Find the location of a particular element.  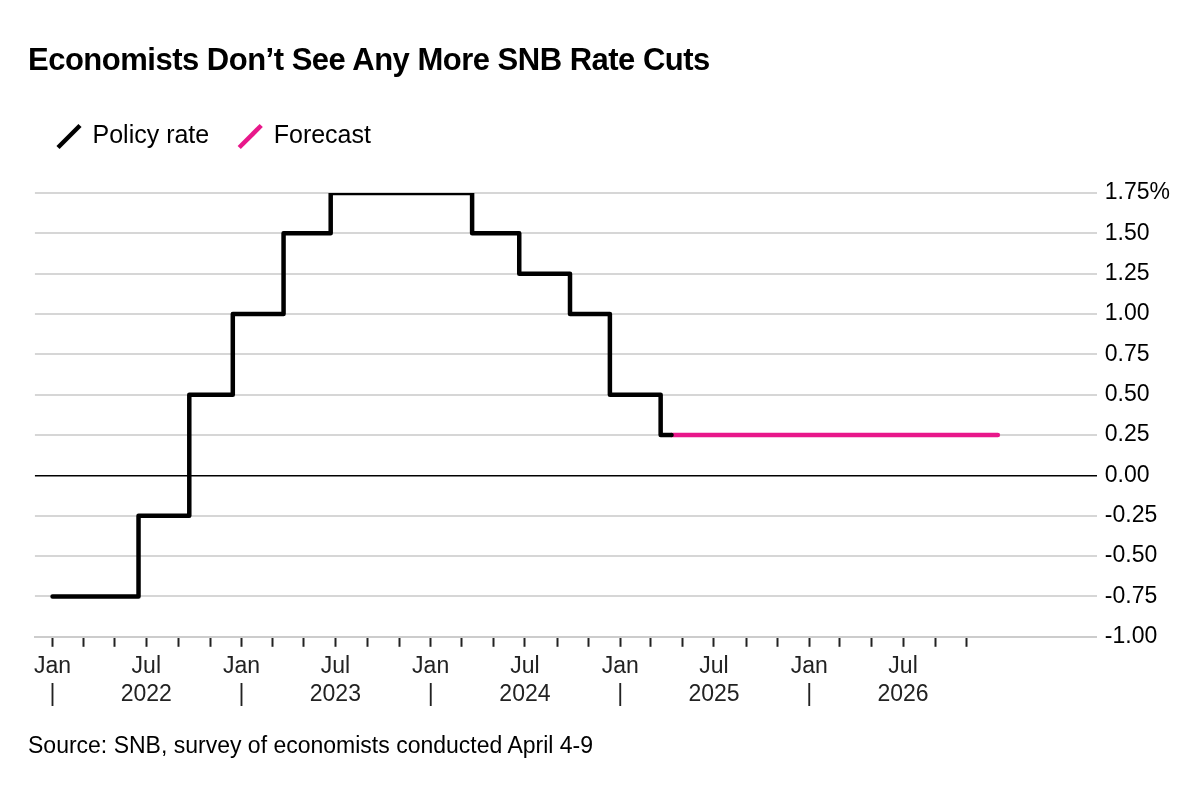

legend-label: Forecast is located at coordinates (322, 134).